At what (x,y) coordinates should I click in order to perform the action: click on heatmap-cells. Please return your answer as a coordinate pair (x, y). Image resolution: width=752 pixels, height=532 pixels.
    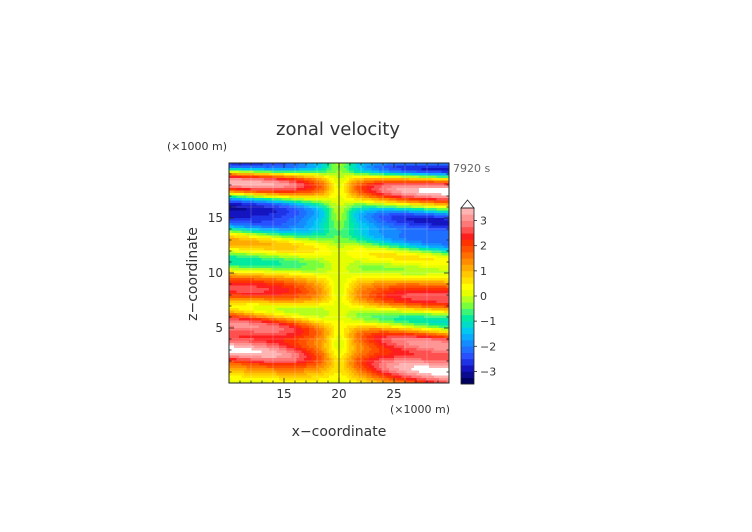
    Looking at the image, I should click on (339, 273).